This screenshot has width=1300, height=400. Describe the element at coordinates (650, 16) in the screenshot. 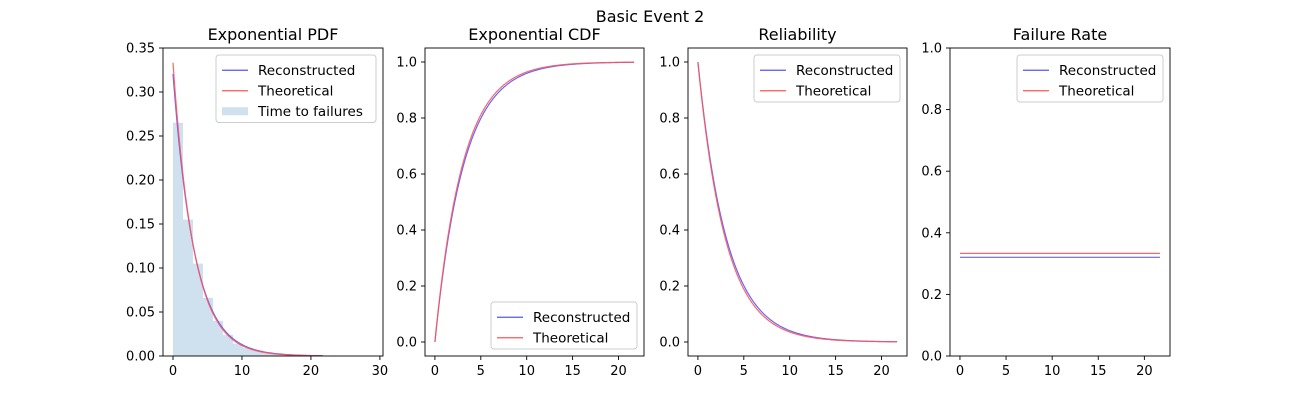

I see `figure-suptitle: Basic Event 2` at that location.